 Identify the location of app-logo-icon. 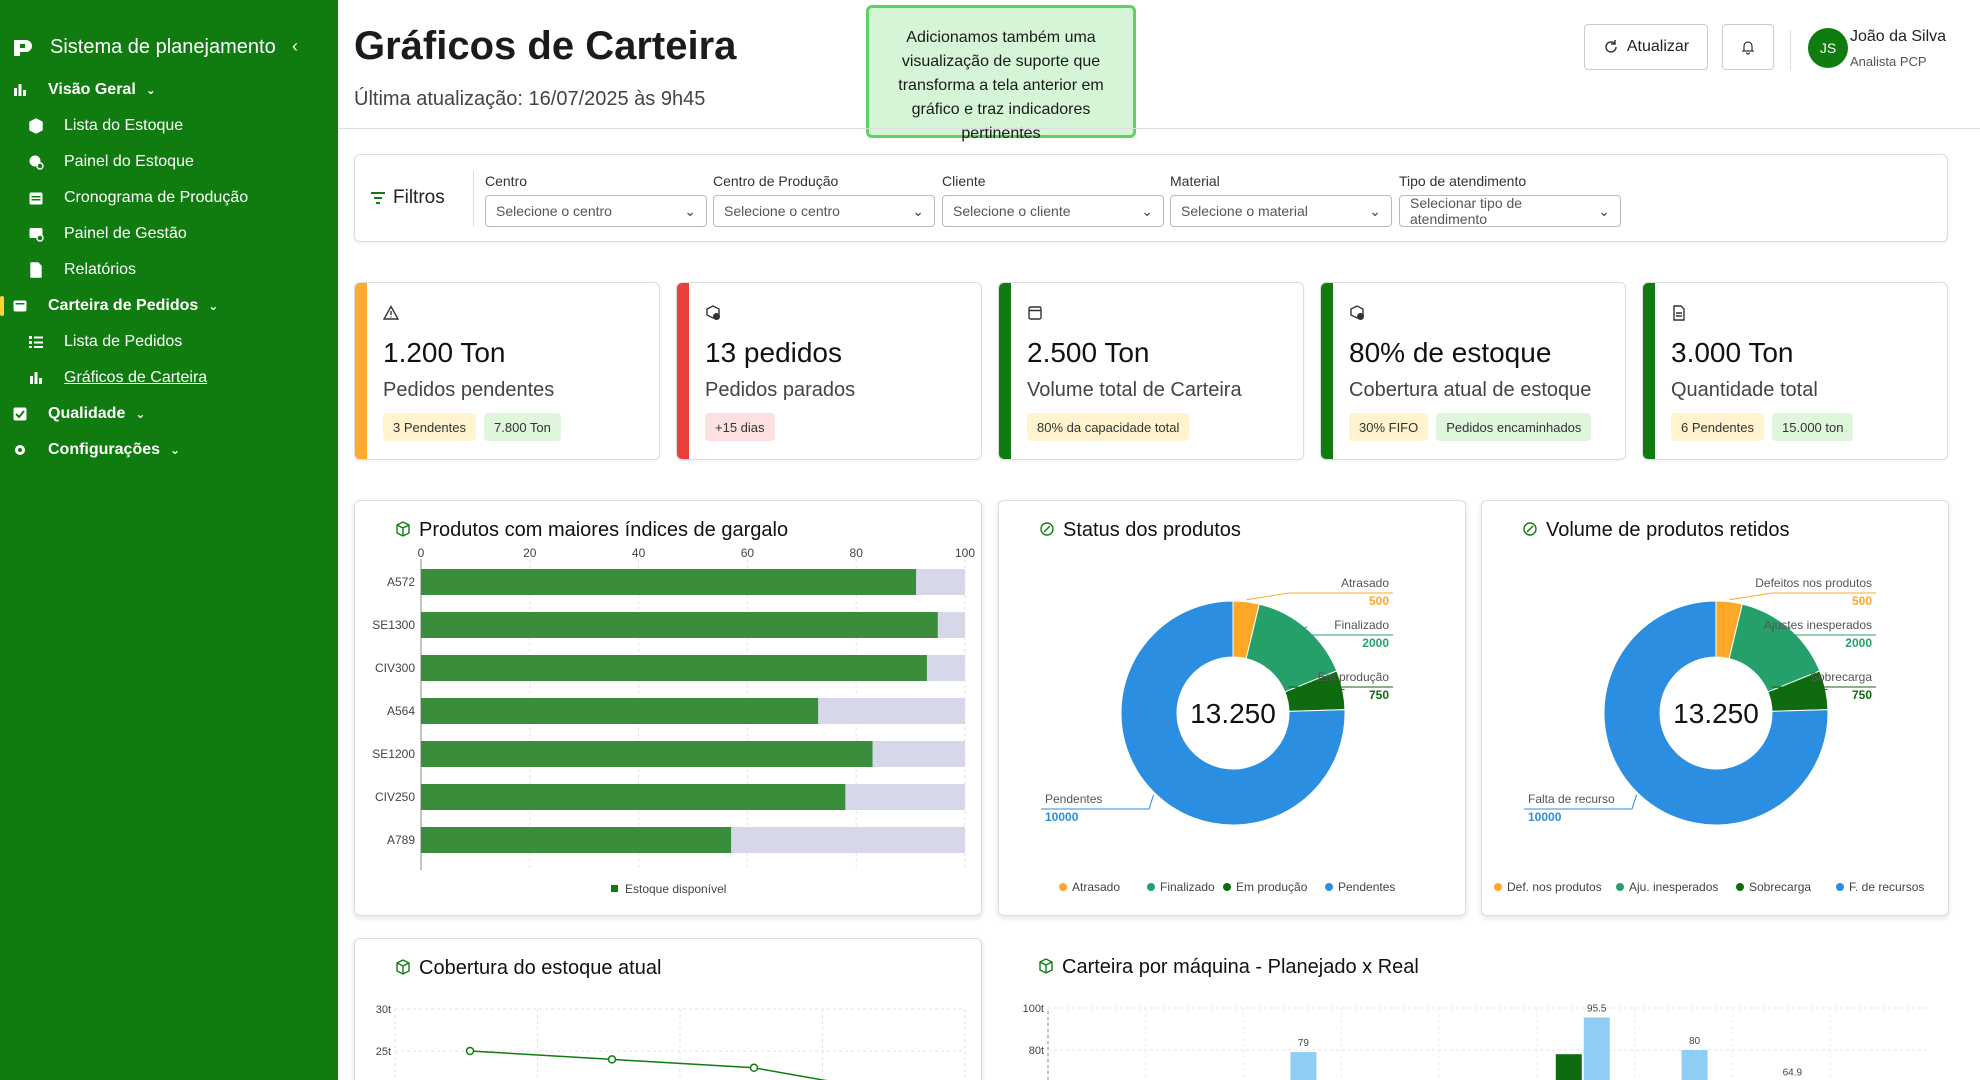
(23, 48).